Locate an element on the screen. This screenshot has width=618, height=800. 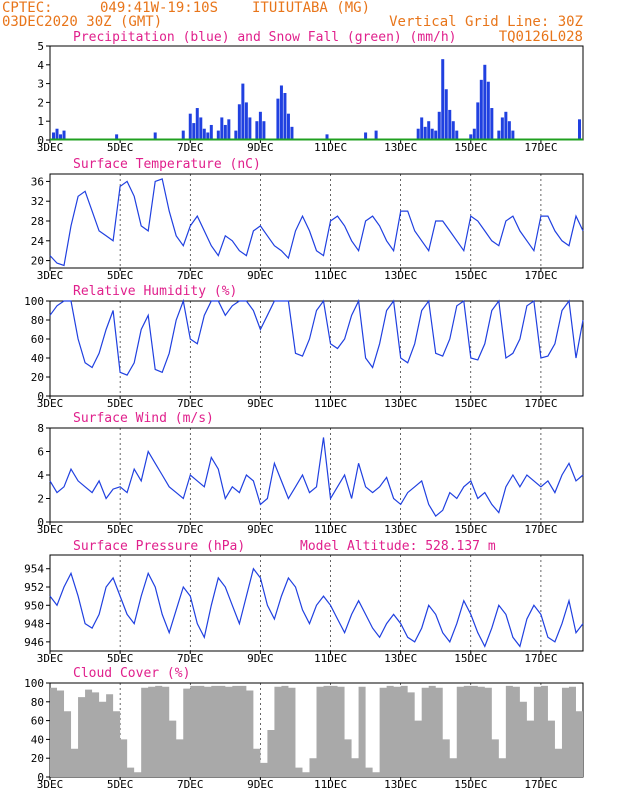
precip-xtick-label: 7DEC is located at coordinates (190, 147).